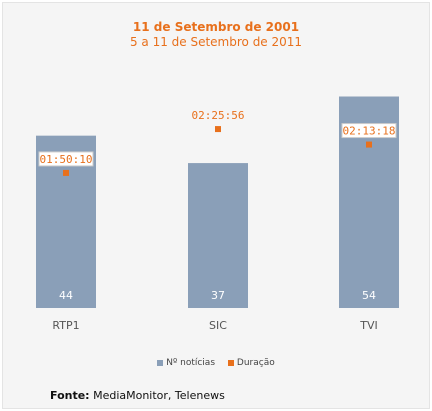 This screenshot has height=411, width=432. I want to click on duration-label-tvi: 02:13:18, so click(369, 131).